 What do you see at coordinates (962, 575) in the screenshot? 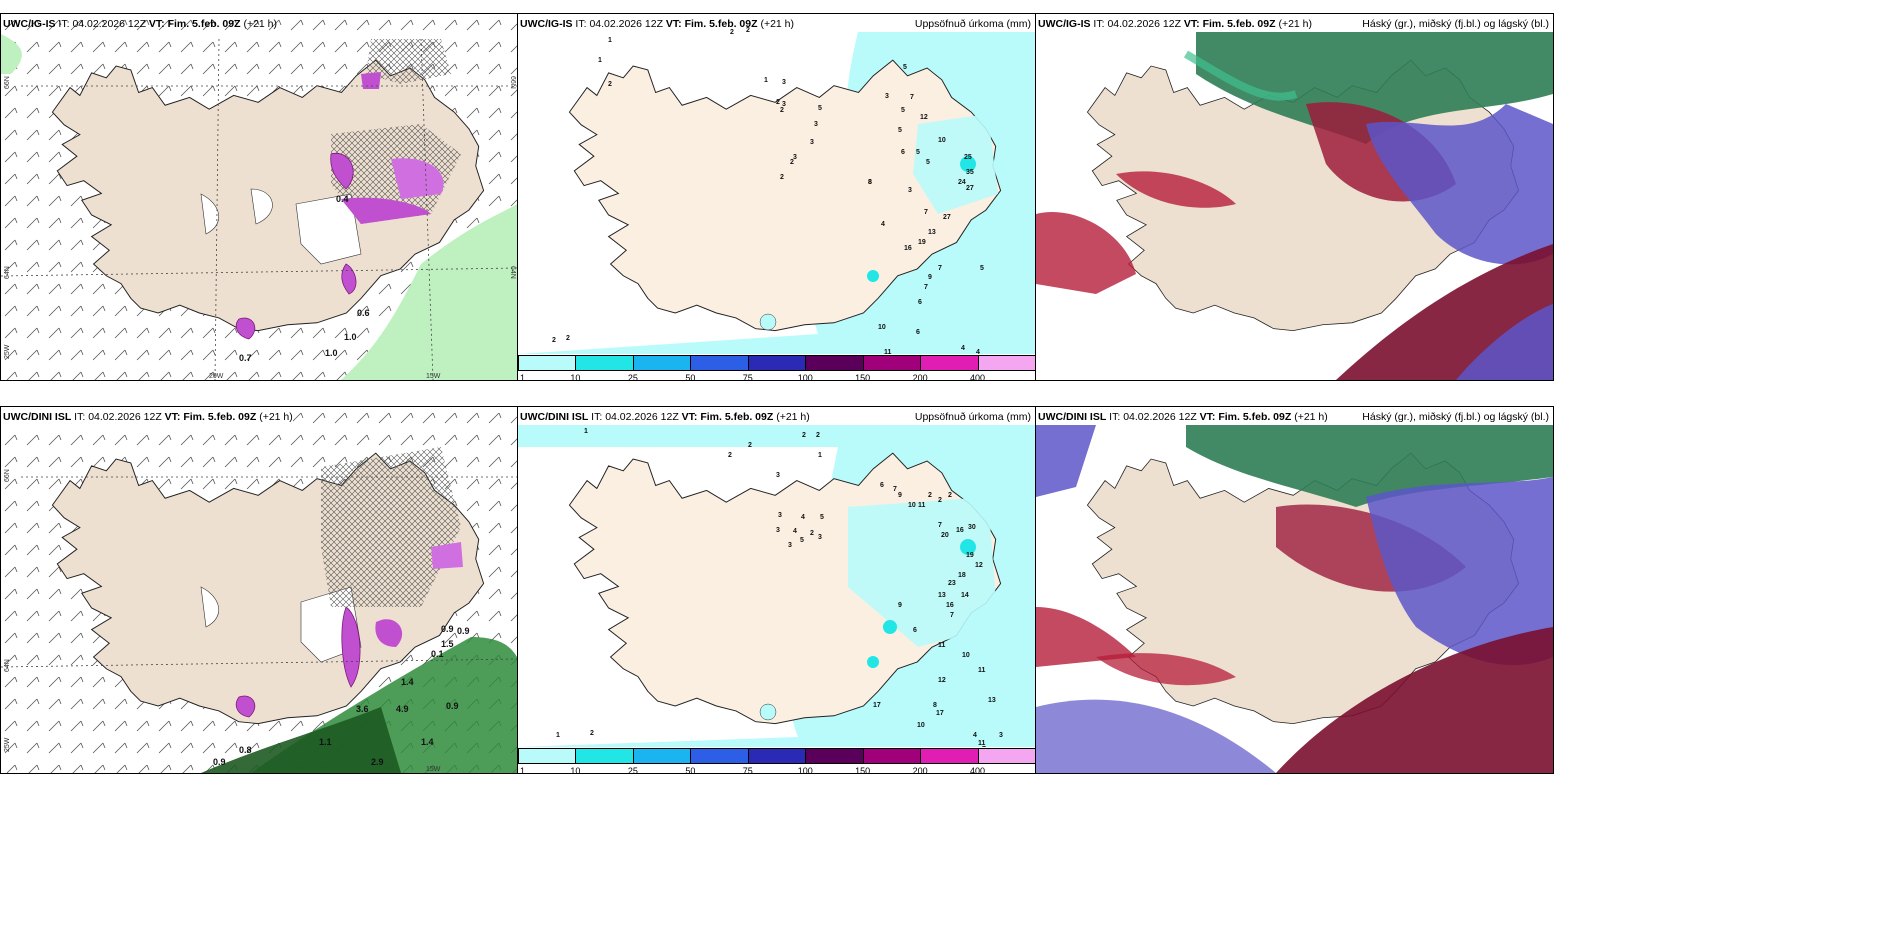
I see `precip-value-label: 18` at bounding box center [962, 575].